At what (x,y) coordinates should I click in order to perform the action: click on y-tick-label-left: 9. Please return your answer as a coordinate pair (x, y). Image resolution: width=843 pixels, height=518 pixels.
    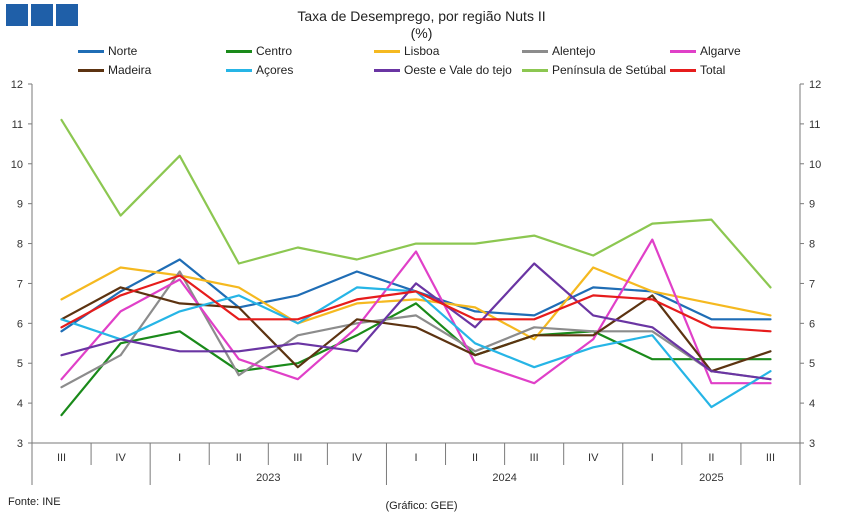
    Looking at the image, I should click on (20, 205).